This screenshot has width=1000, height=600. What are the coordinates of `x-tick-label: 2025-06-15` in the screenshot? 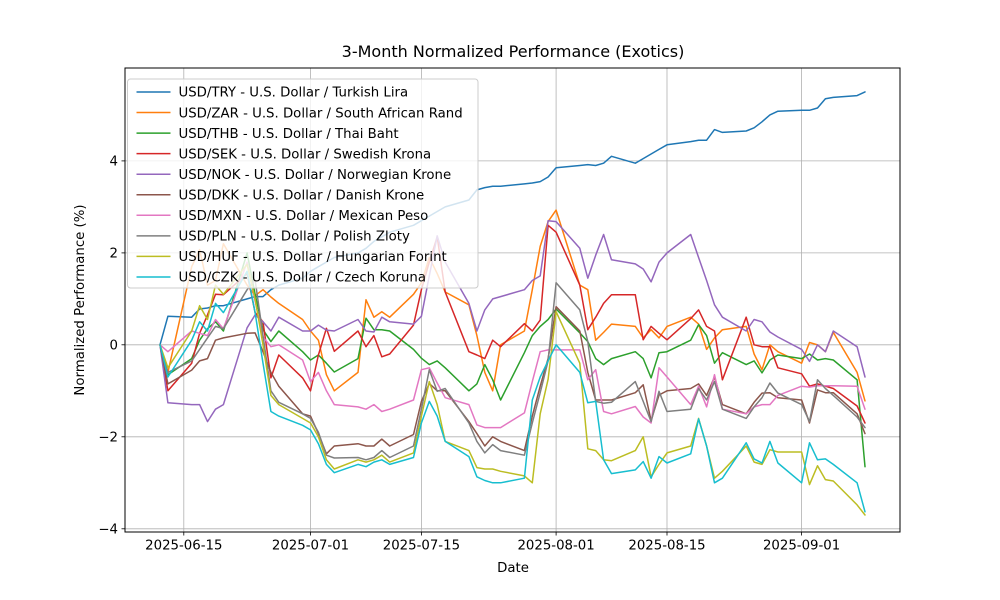 It's located at (183, 546).